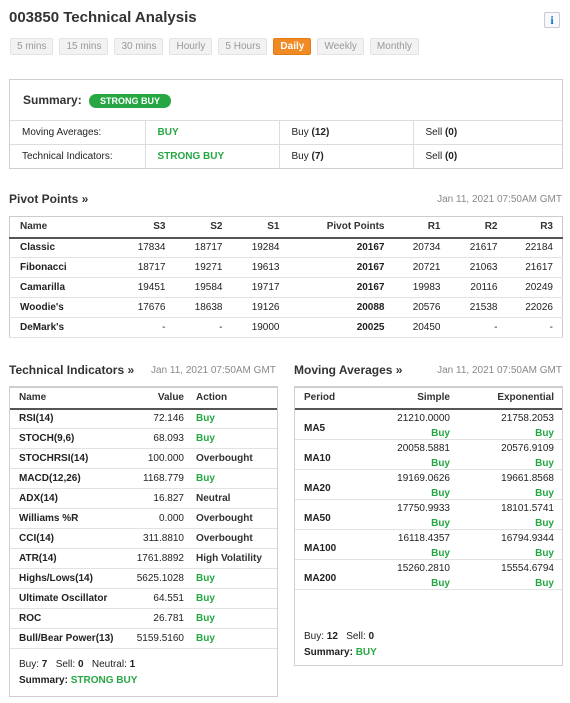  I want to click on pivot-row-name: Classic, so click(57, 247).